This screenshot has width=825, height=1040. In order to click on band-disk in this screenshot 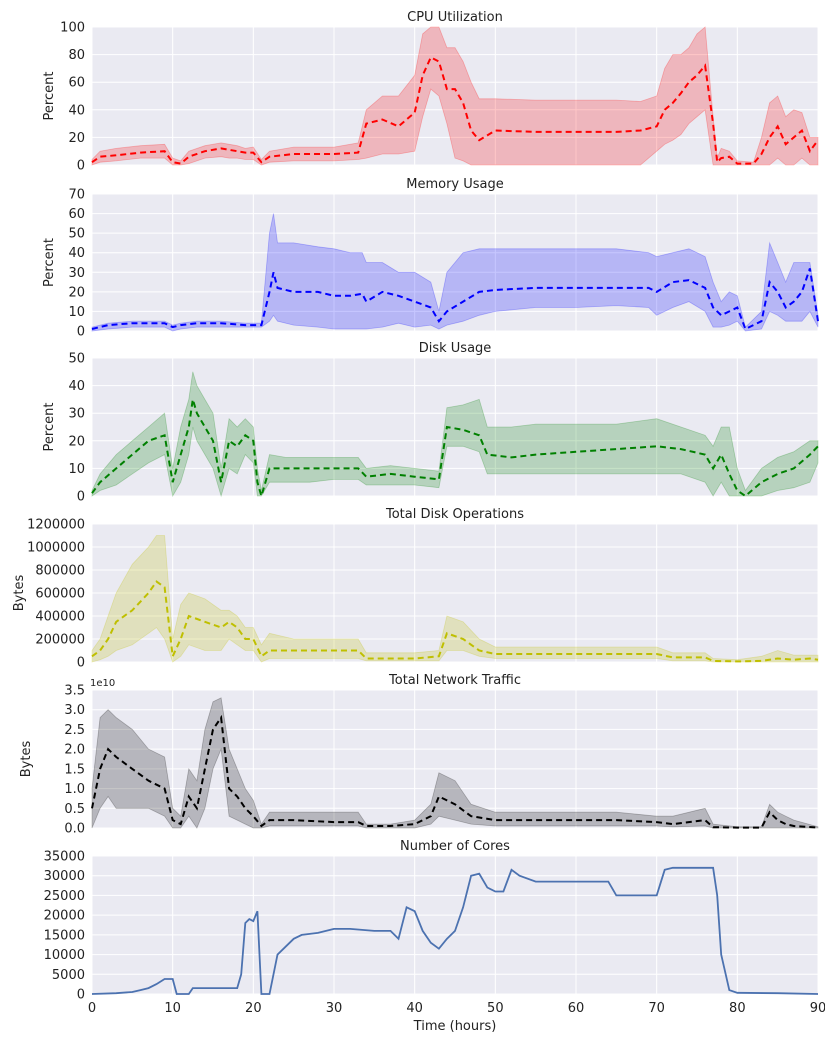, I will do `click(455, 434)`.